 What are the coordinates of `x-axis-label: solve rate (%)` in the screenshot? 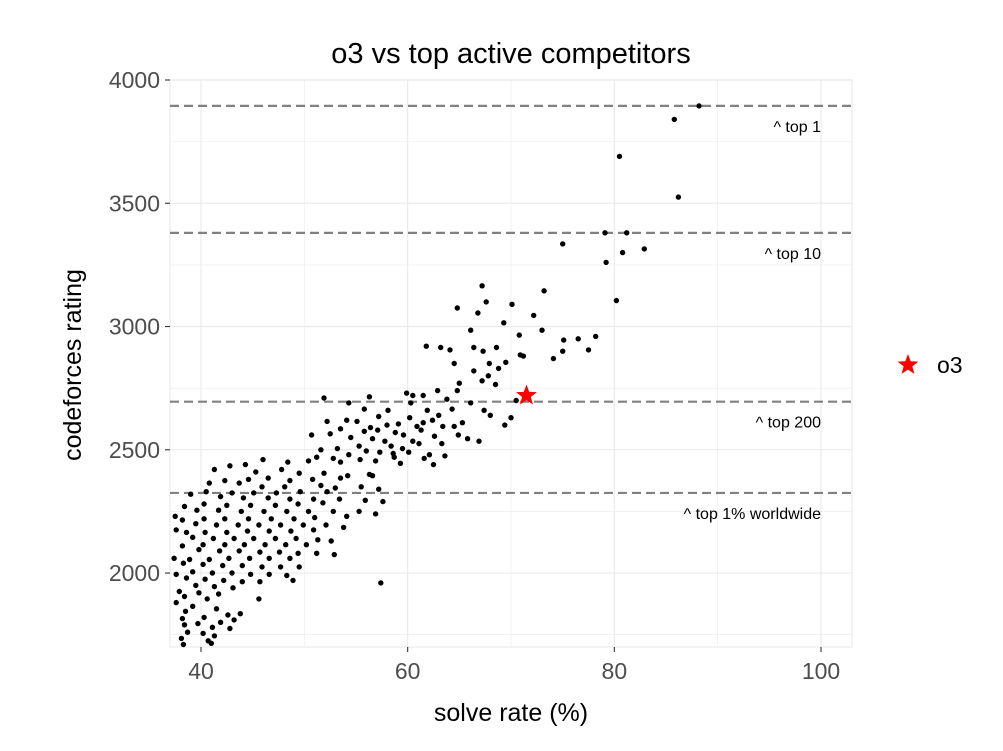 It's located at (511, 713).